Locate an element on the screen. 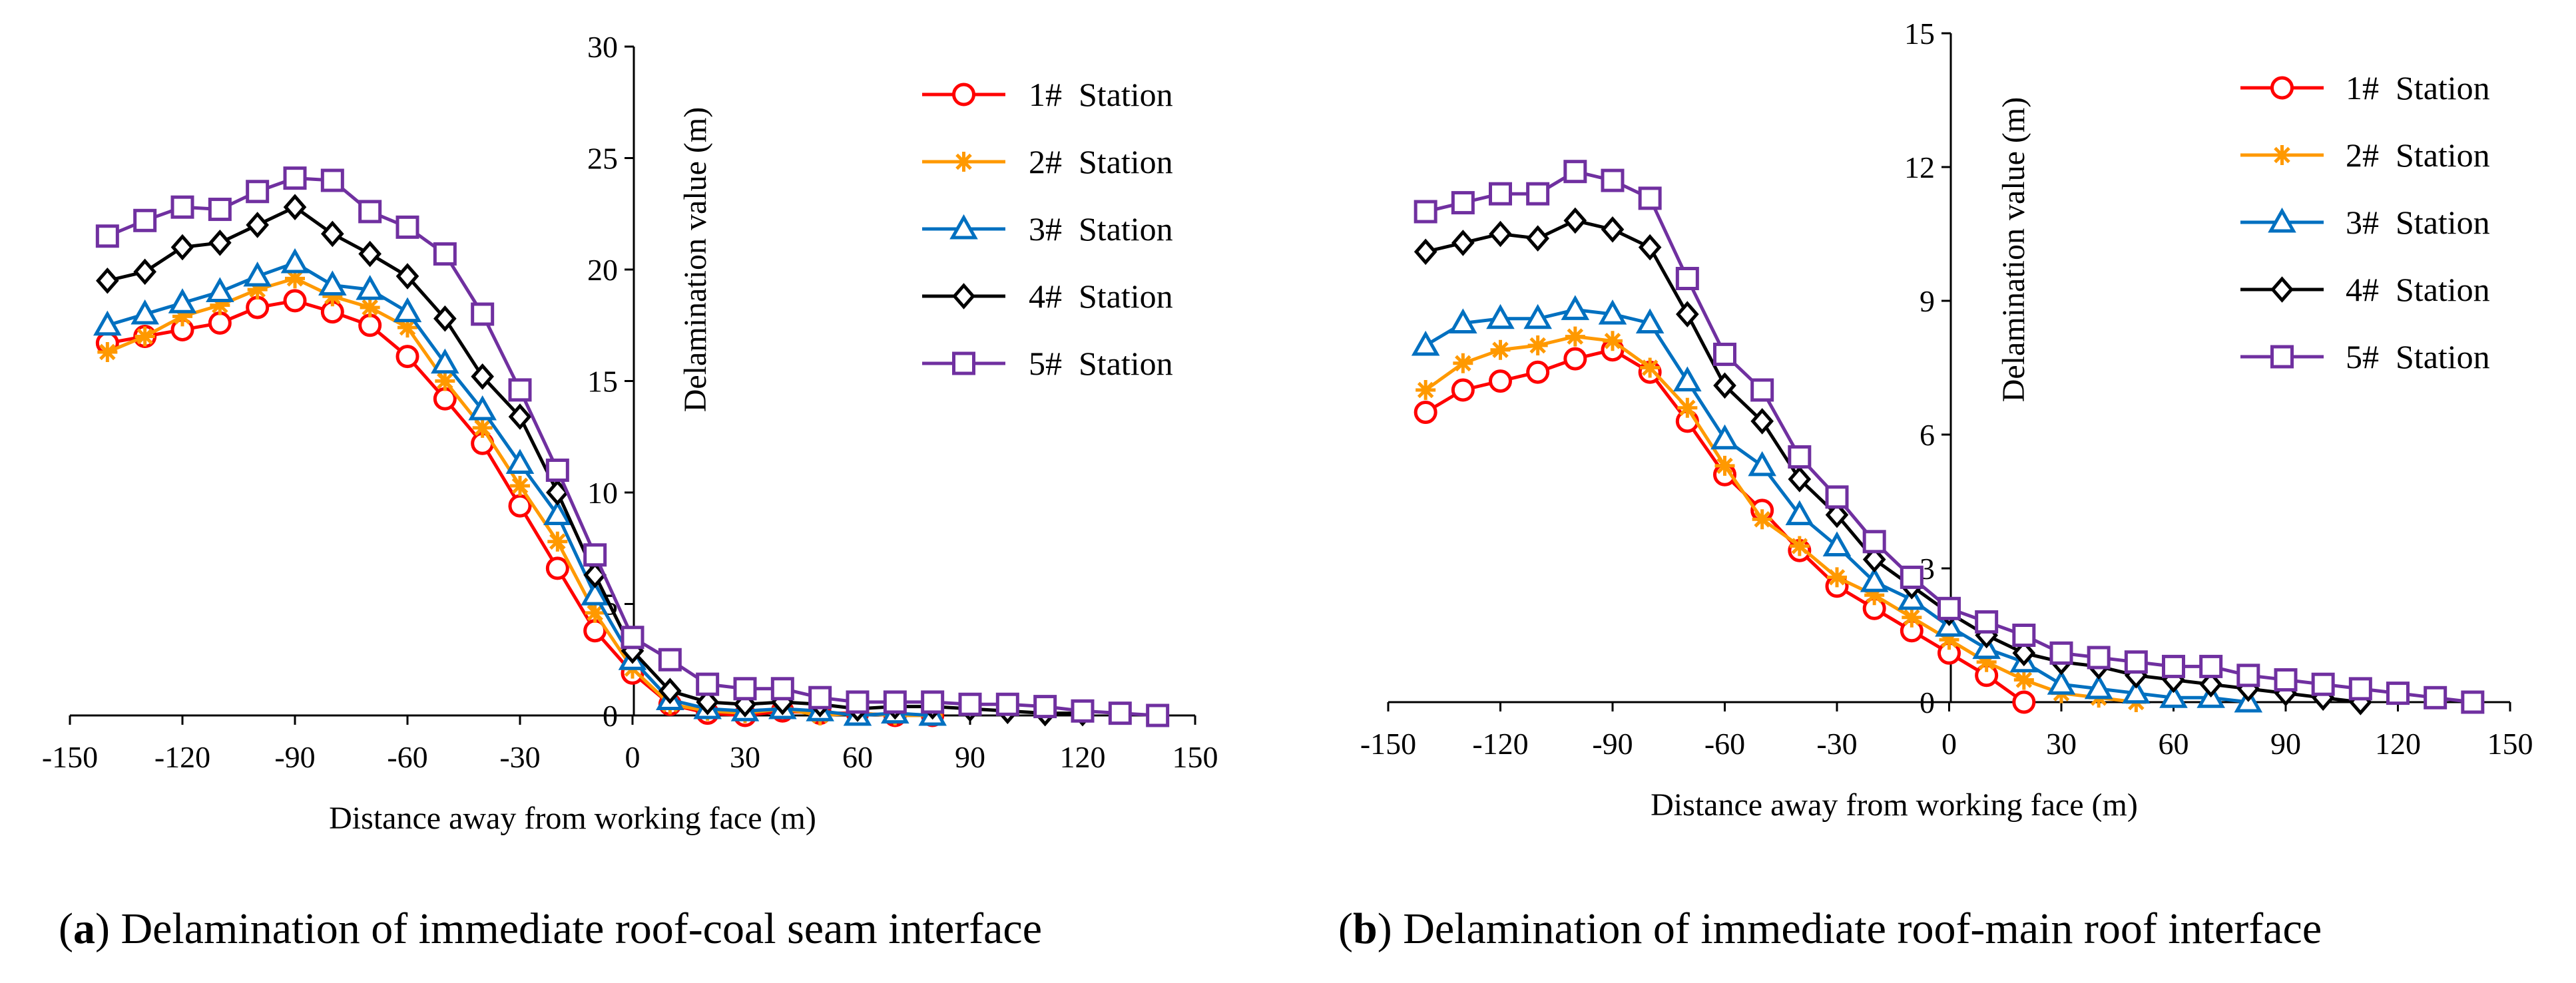 The image size is (2576, 983). chart-b-y-tick-label: 9 is located at coordinates (1928, 301).